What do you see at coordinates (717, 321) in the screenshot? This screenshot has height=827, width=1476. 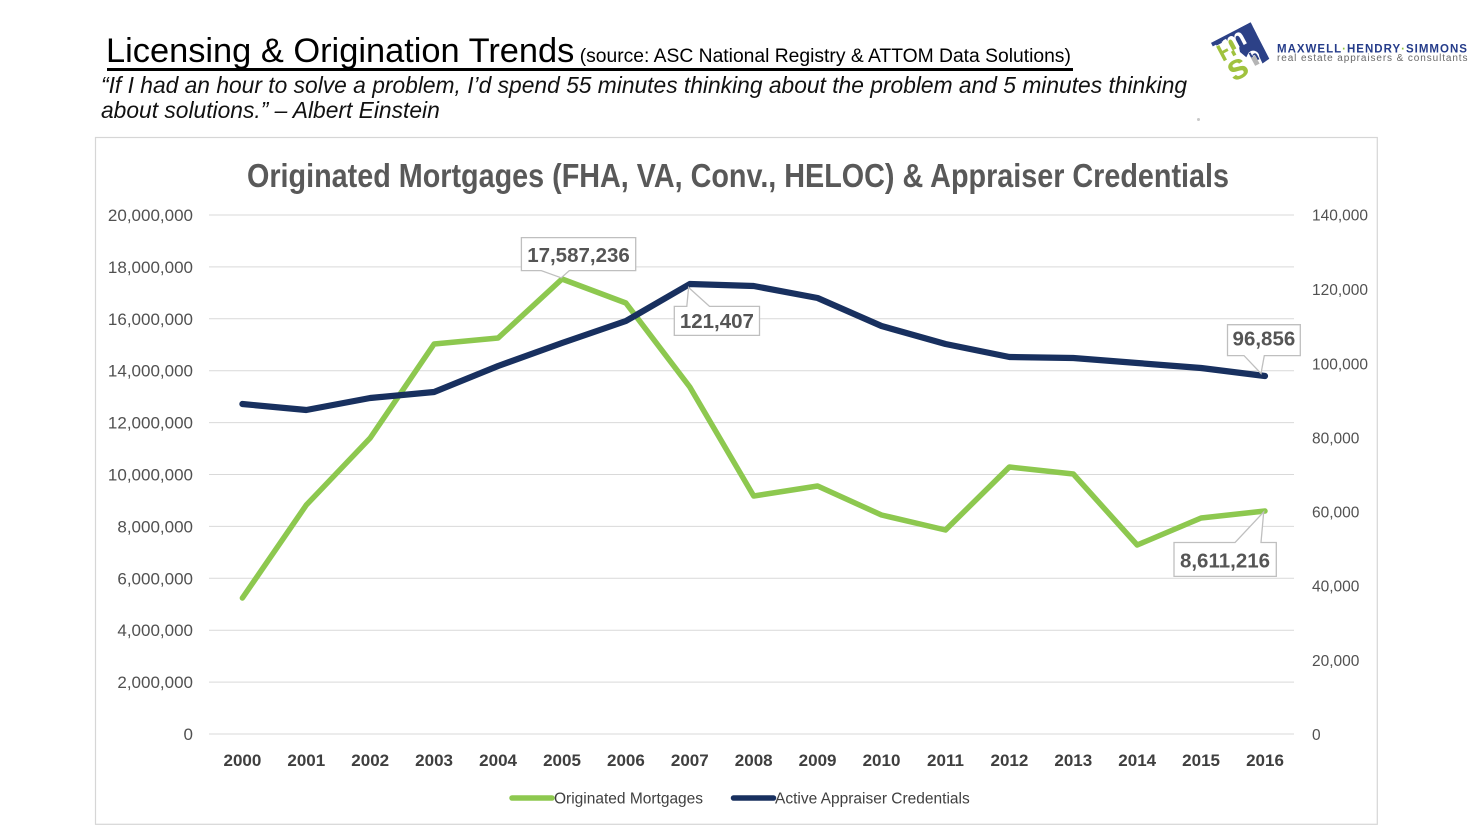 I see `svg-text: 121,407` at bounding box center [717, 321].